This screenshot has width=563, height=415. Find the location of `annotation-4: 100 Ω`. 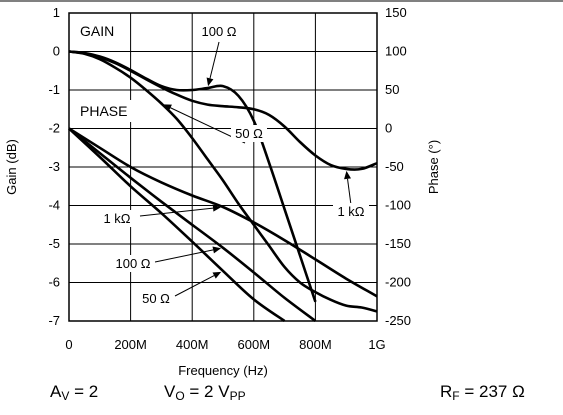

annotation-4: 100 Ω is located at coordinates (166, 259).